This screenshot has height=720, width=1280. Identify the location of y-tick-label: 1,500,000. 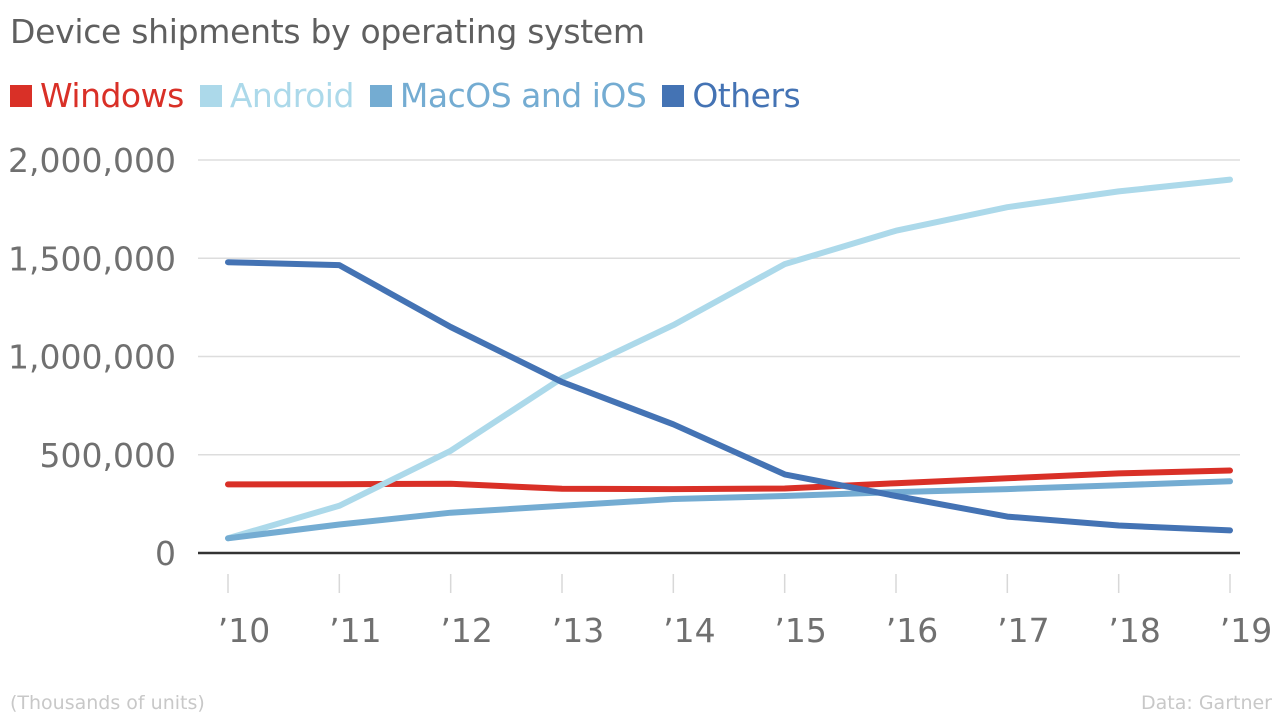
(92, 258).